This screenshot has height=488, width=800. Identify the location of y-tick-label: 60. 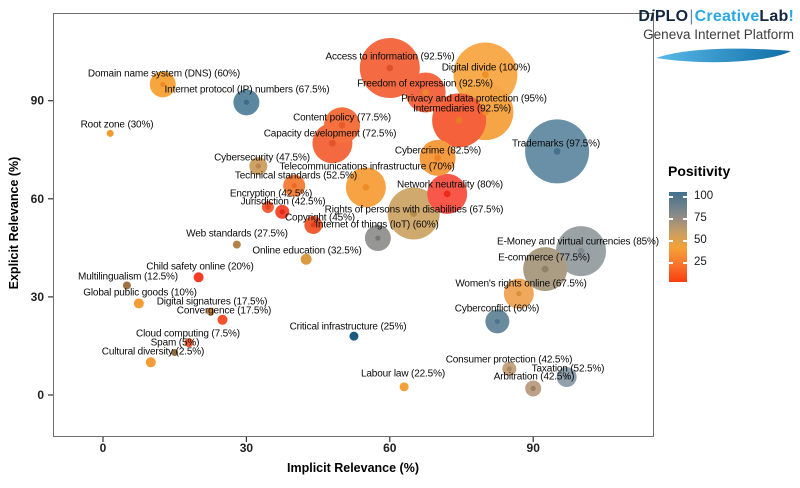
(38, 199).